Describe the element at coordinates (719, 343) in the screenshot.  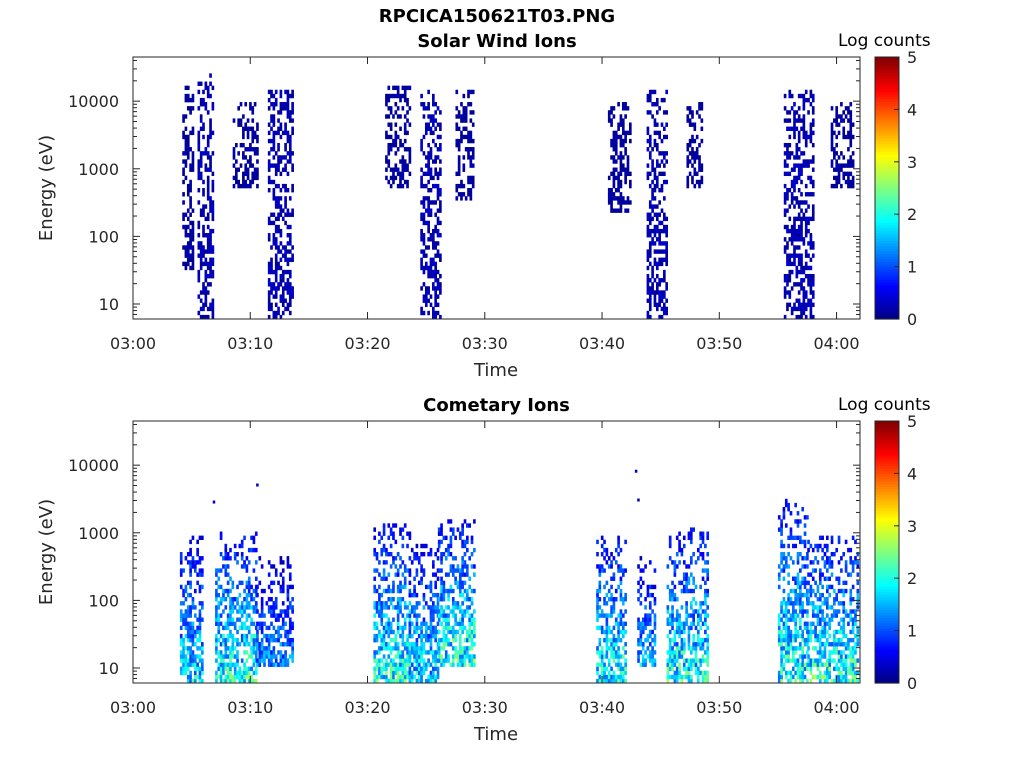
I see `x-tick-label: 03:50` at that location.